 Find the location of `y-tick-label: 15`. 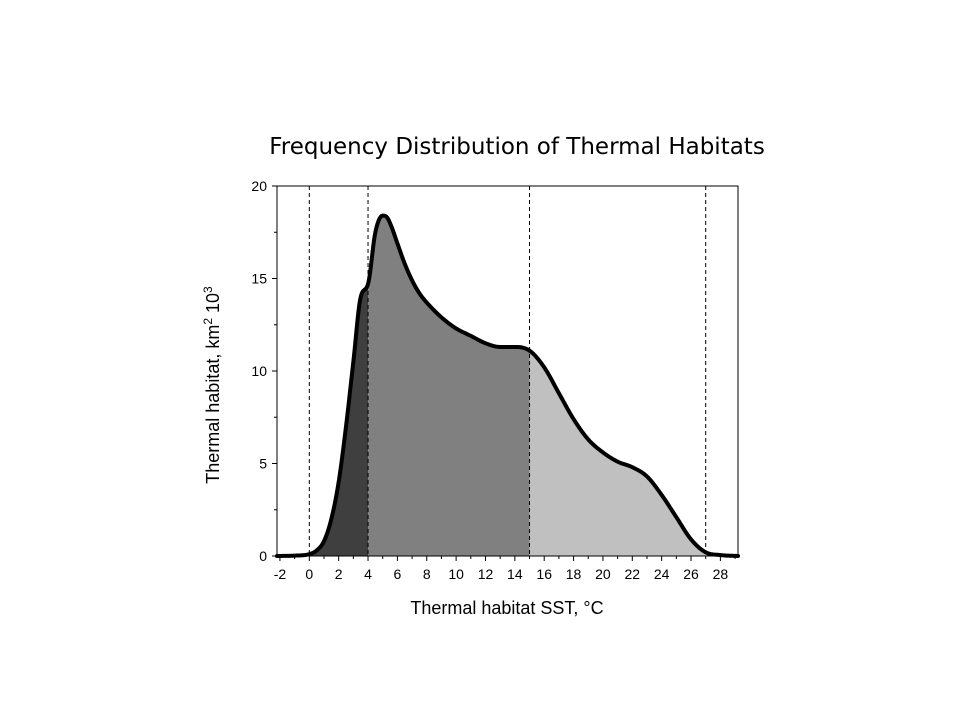

y-tick-label: 15 is located at coordinates (259, 279).